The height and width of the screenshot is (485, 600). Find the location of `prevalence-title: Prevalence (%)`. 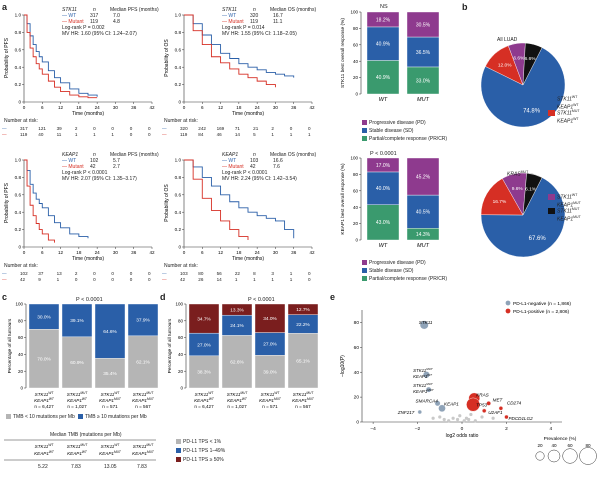

prevalence-title: Prevalence (%) is located at coordinates (560, 439).